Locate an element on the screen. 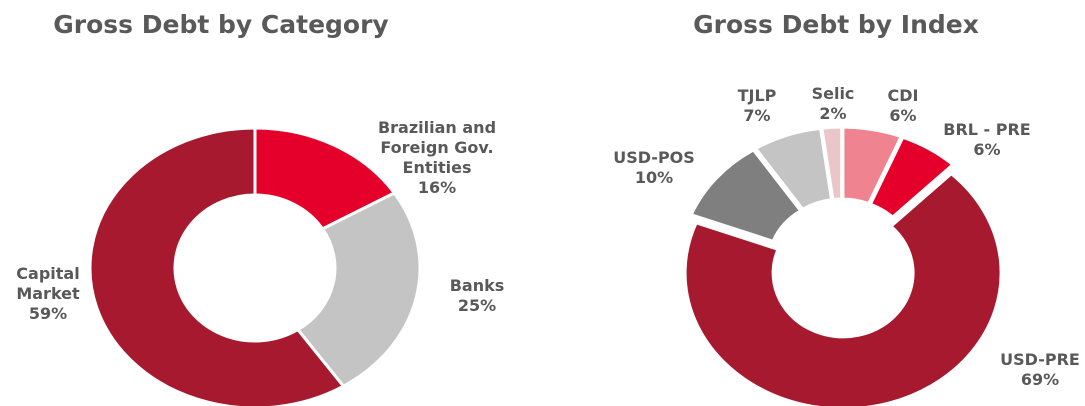 The width and height of the screenshot is (1085, 406). value-label: 69% is located at coordinates (1040, 379).